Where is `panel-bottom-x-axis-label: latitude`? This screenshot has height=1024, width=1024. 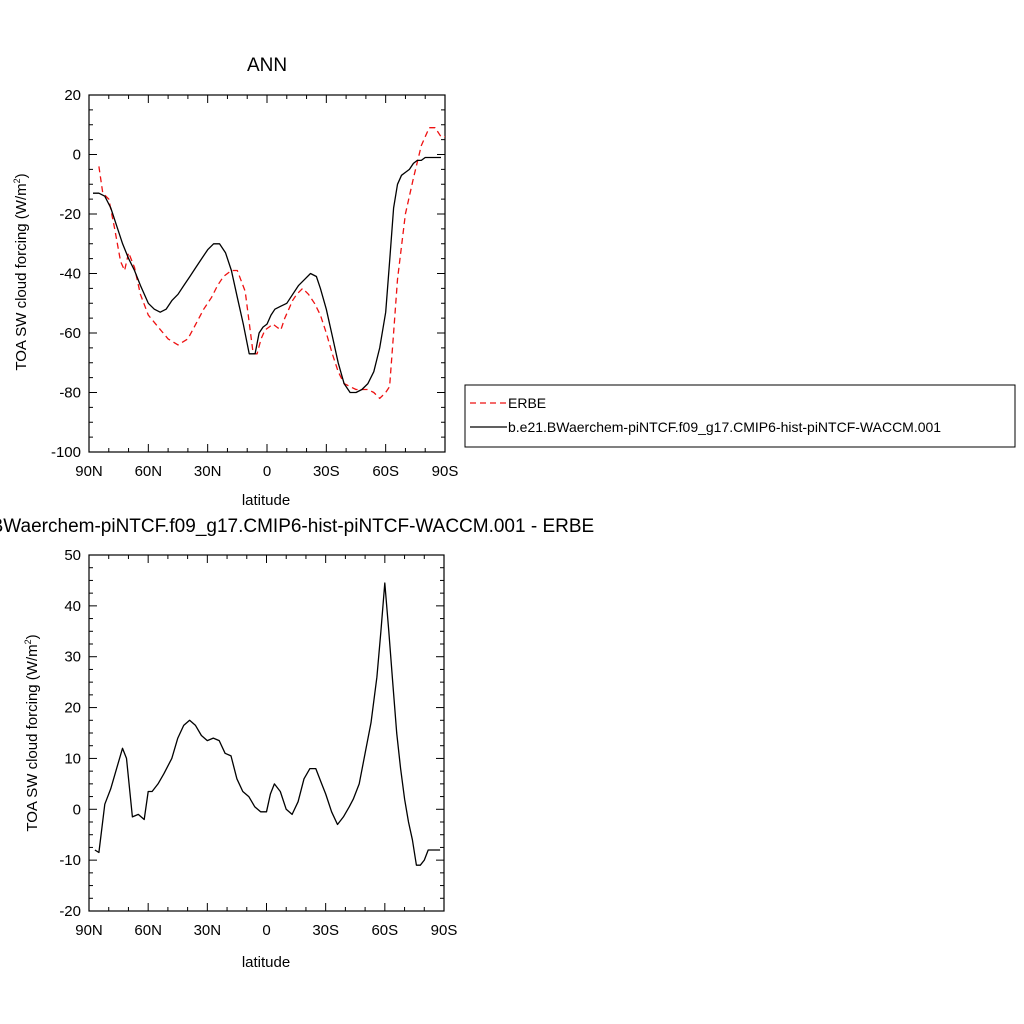
panel-bottom-x-axis-label: latitude is located at coordinates (266, 962).